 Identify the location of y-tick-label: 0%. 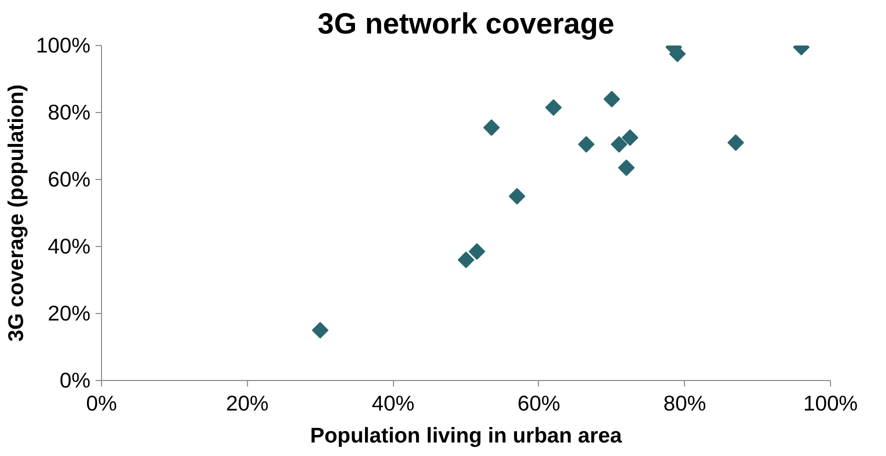
(75, 380).